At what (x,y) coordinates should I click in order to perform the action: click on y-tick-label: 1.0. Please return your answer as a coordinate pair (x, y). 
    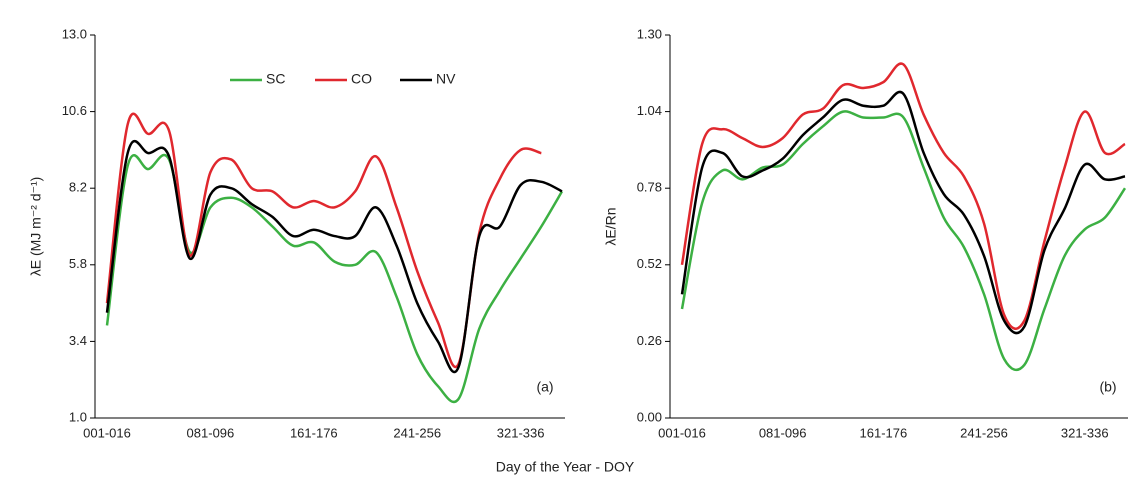
    Looking at the image, I should click on (78, 416).